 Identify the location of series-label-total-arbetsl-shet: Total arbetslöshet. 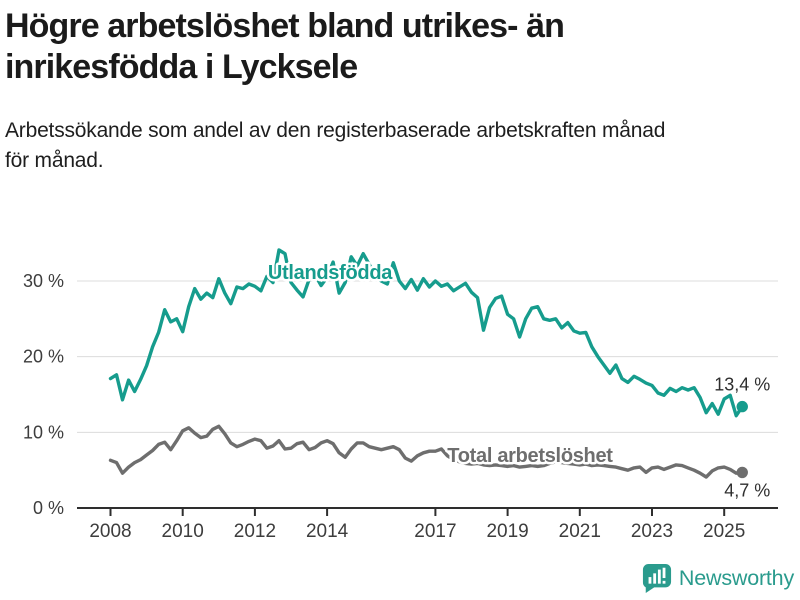
(530, 456).